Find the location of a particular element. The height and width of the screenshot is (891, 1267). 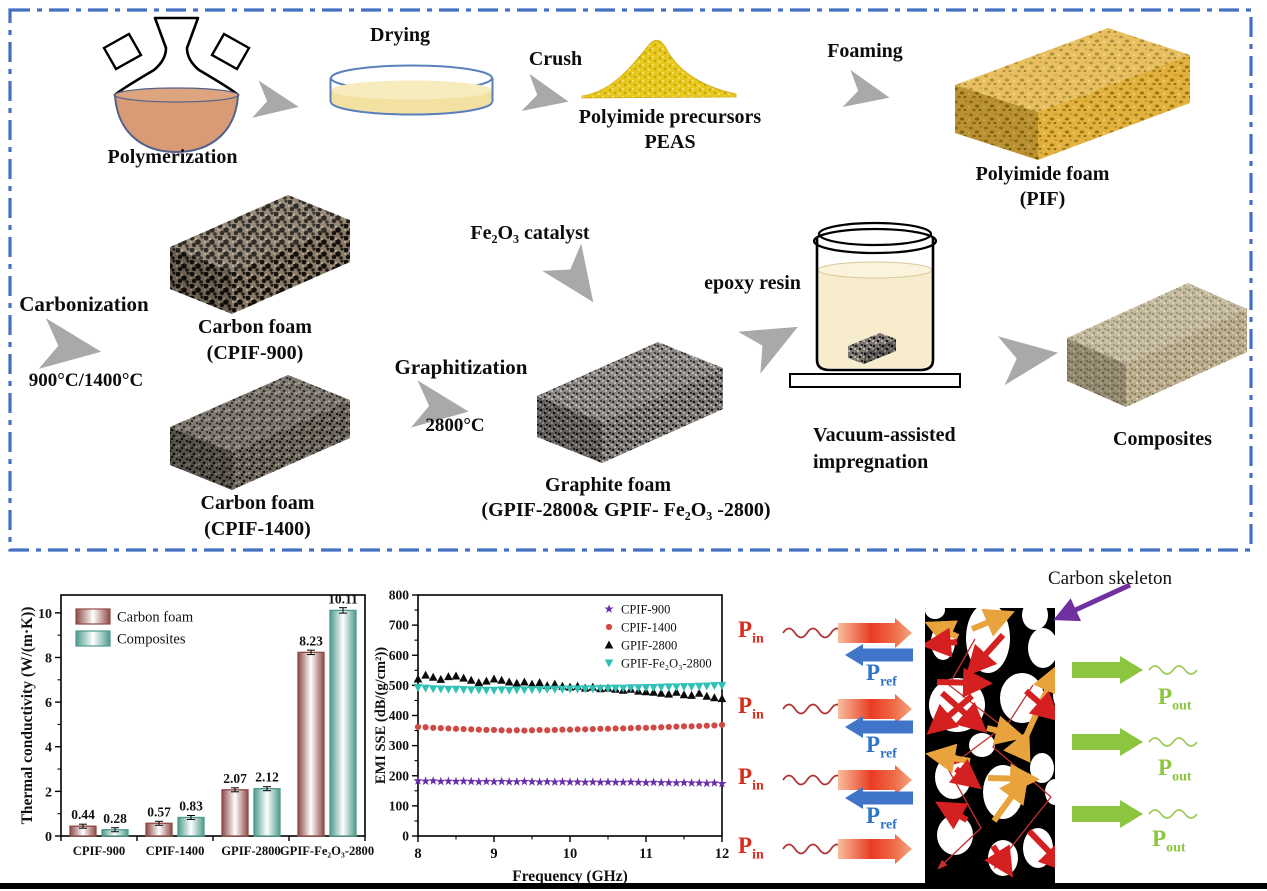

arrow-polymerization-to-drying is located at coordinates (277, 103).